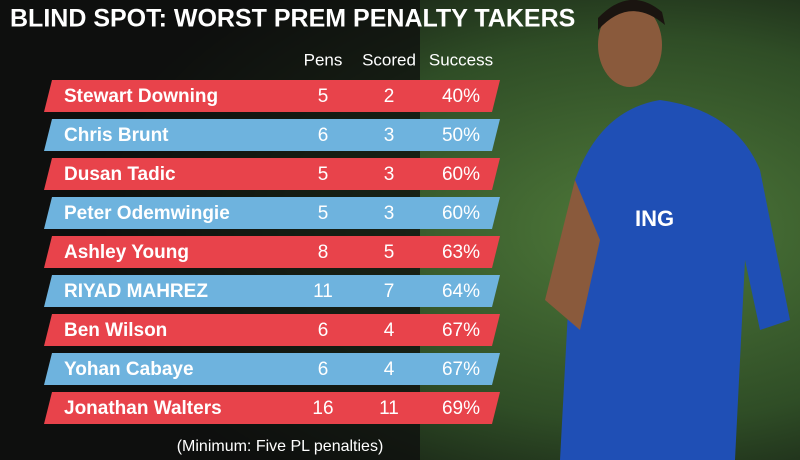 Image resolution: width=800 pixels, height=460 pixels. What do you see at coordinates (323, 252) in the screenshot?
I see `cell: 8` at bounding box center [323, 252].